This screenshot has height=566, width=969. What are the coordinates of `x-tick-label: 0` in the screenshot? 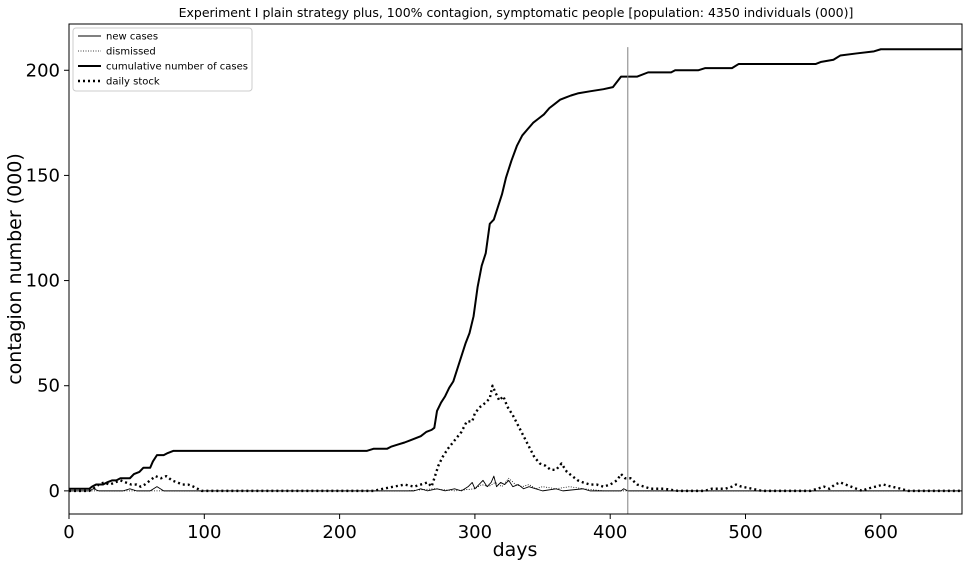 It's located at (68, 532).